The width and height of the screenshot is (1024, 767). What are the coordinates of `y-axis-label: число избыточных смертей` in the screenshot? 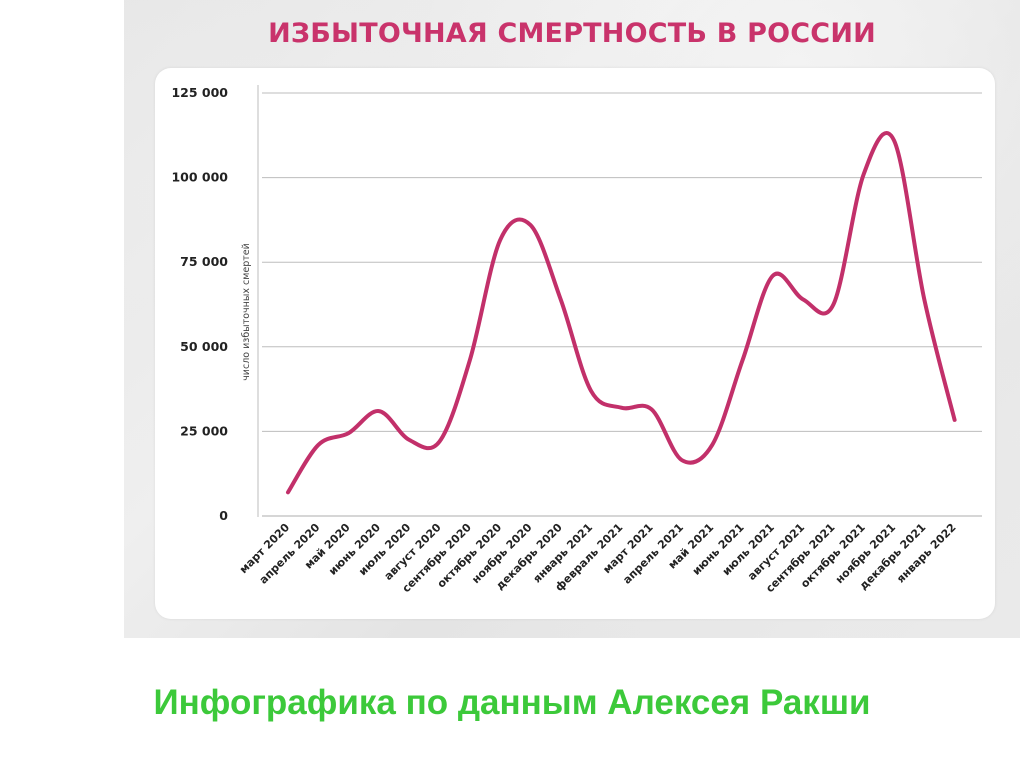 It's located at (246, 312).